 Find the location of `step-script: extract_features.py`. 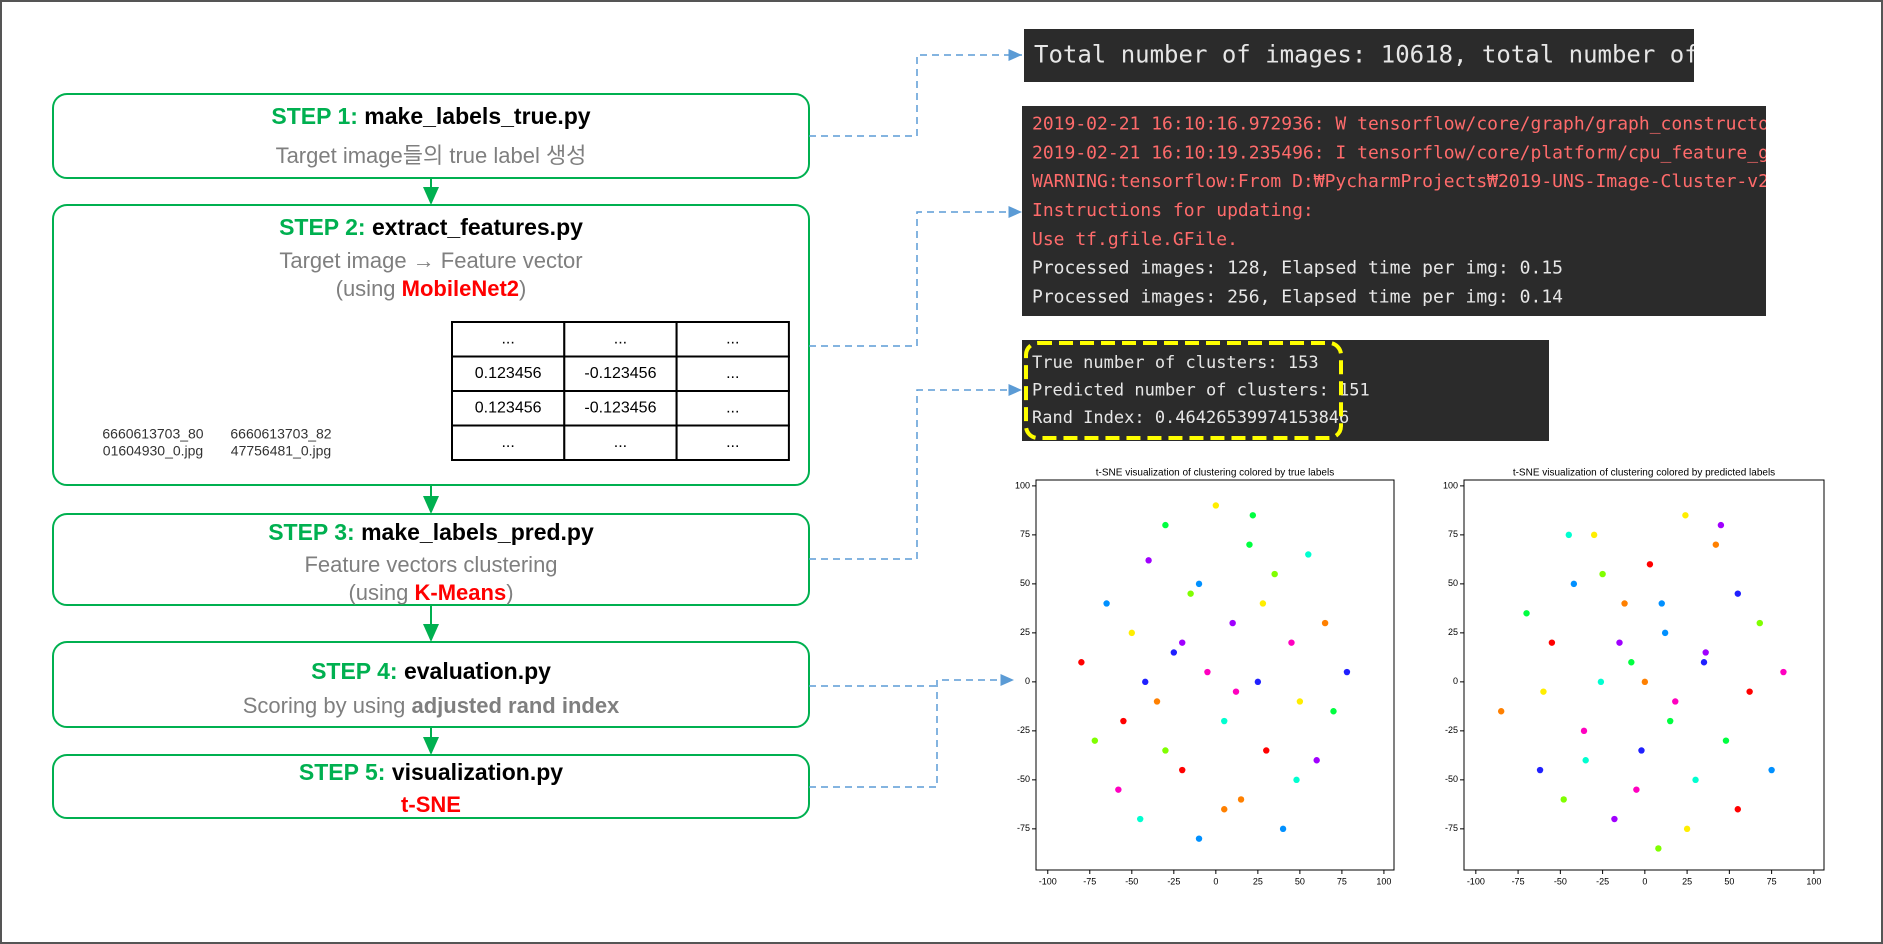

step-script: extract_features.py is located at coordinates (477, 227).